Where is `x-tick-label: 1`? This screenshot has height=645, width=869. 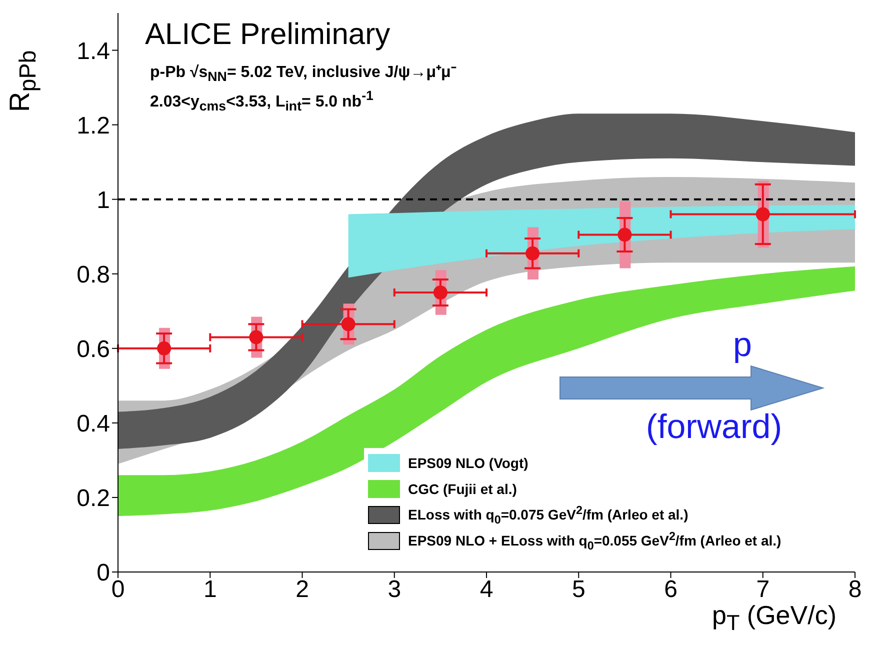
x-tick-label: 1 is located at coordinates (210, 590).